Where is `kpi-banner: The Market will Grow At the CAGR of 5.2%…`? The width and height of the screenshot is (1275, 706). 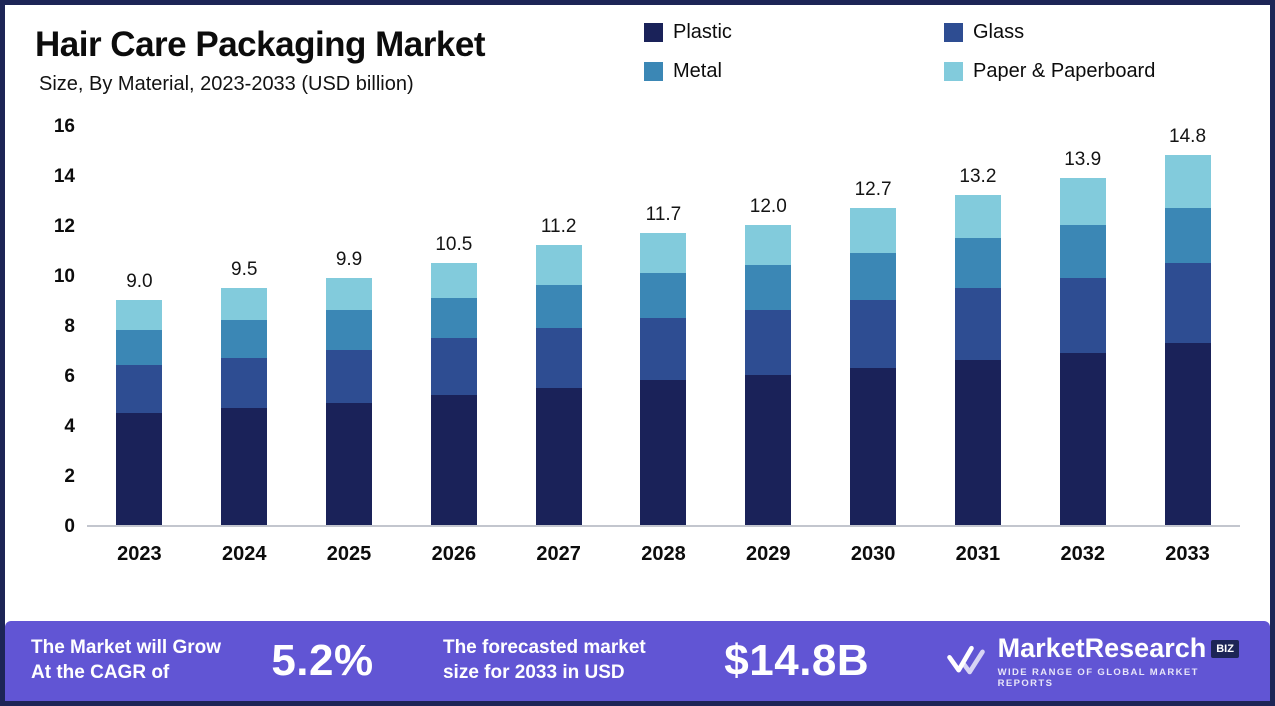
kpi-banner: The Market will Grow At the CAGR of 5.2%… is located at coordinates (637, 661).